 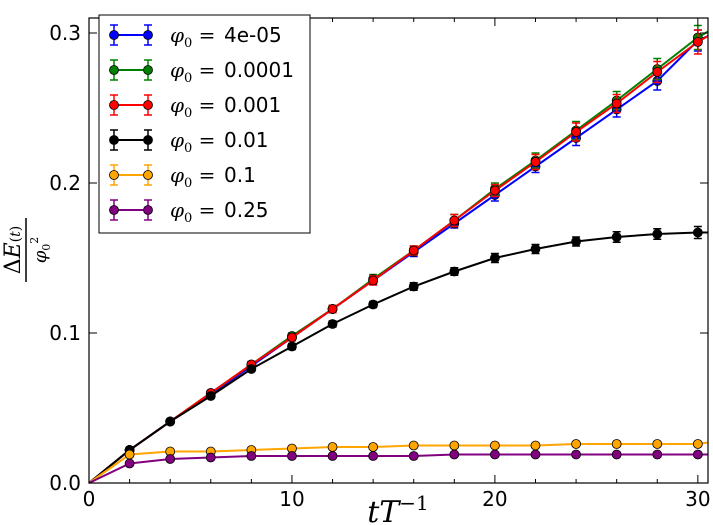 I want to click on legend-entry-3: φ0 = 0.01, so click(x=189, y=142).